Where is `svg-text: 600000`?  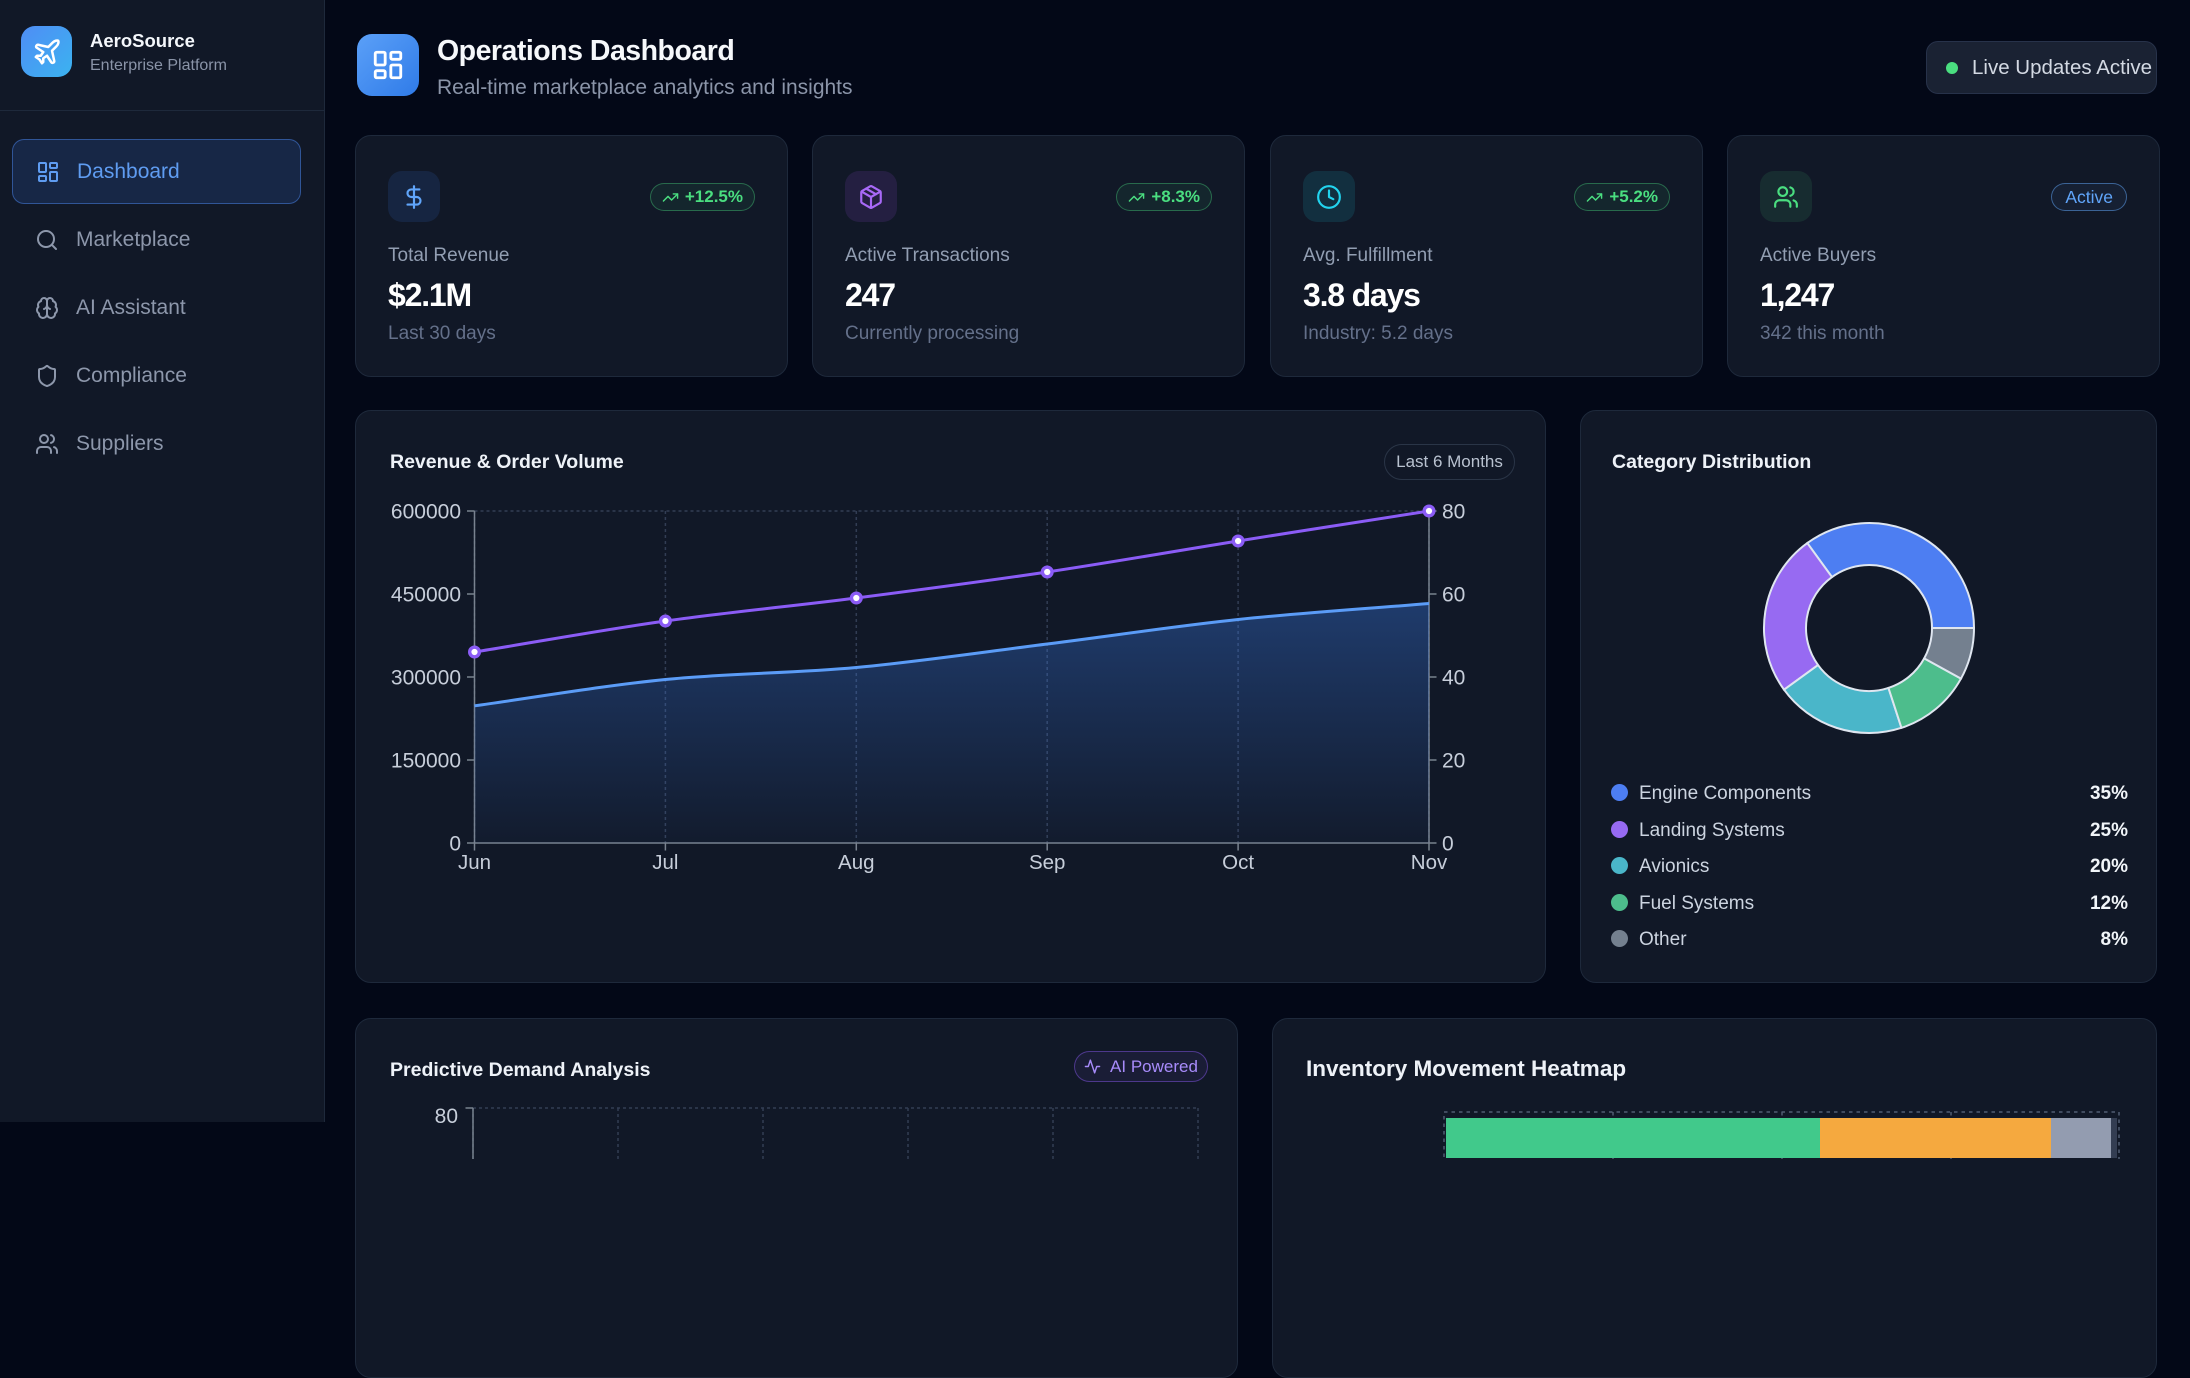 svg-text: 600000 is located at coordinates (426, 512).